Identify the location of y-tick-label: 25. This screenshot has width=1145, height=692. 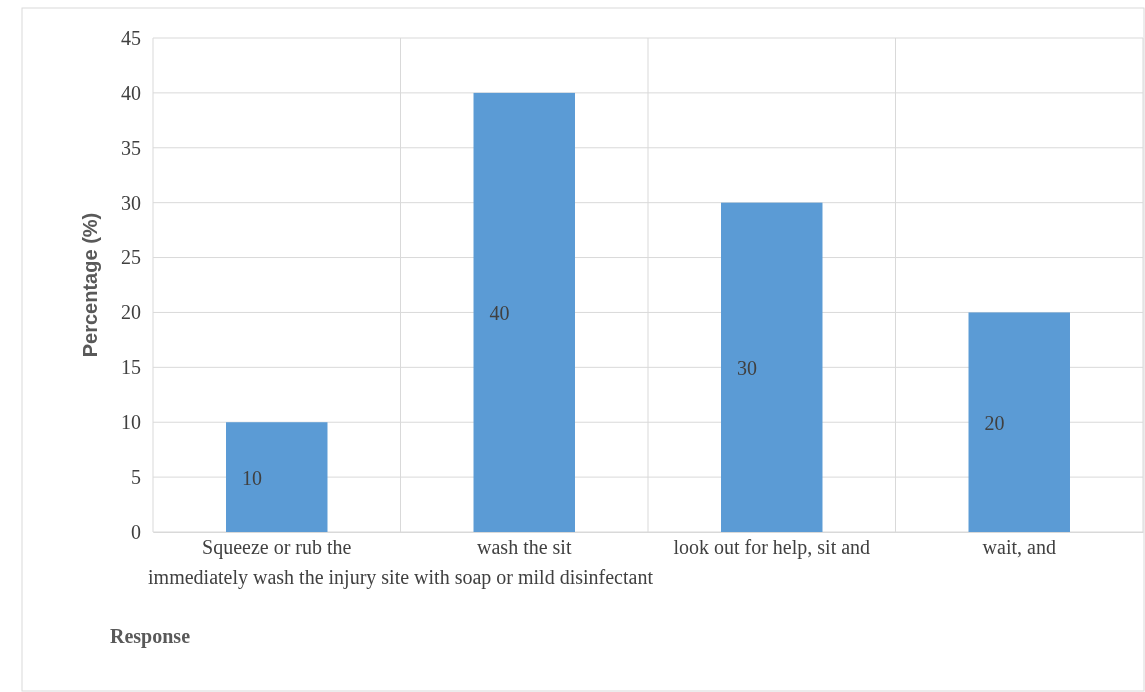
(131, 257).